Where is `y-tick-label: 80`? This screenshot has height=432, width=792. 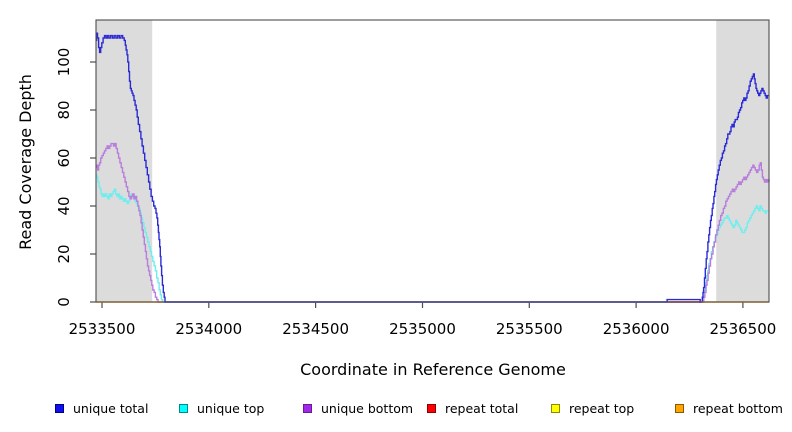 y-tick-label: 80 is located at coordinates (64, 109).